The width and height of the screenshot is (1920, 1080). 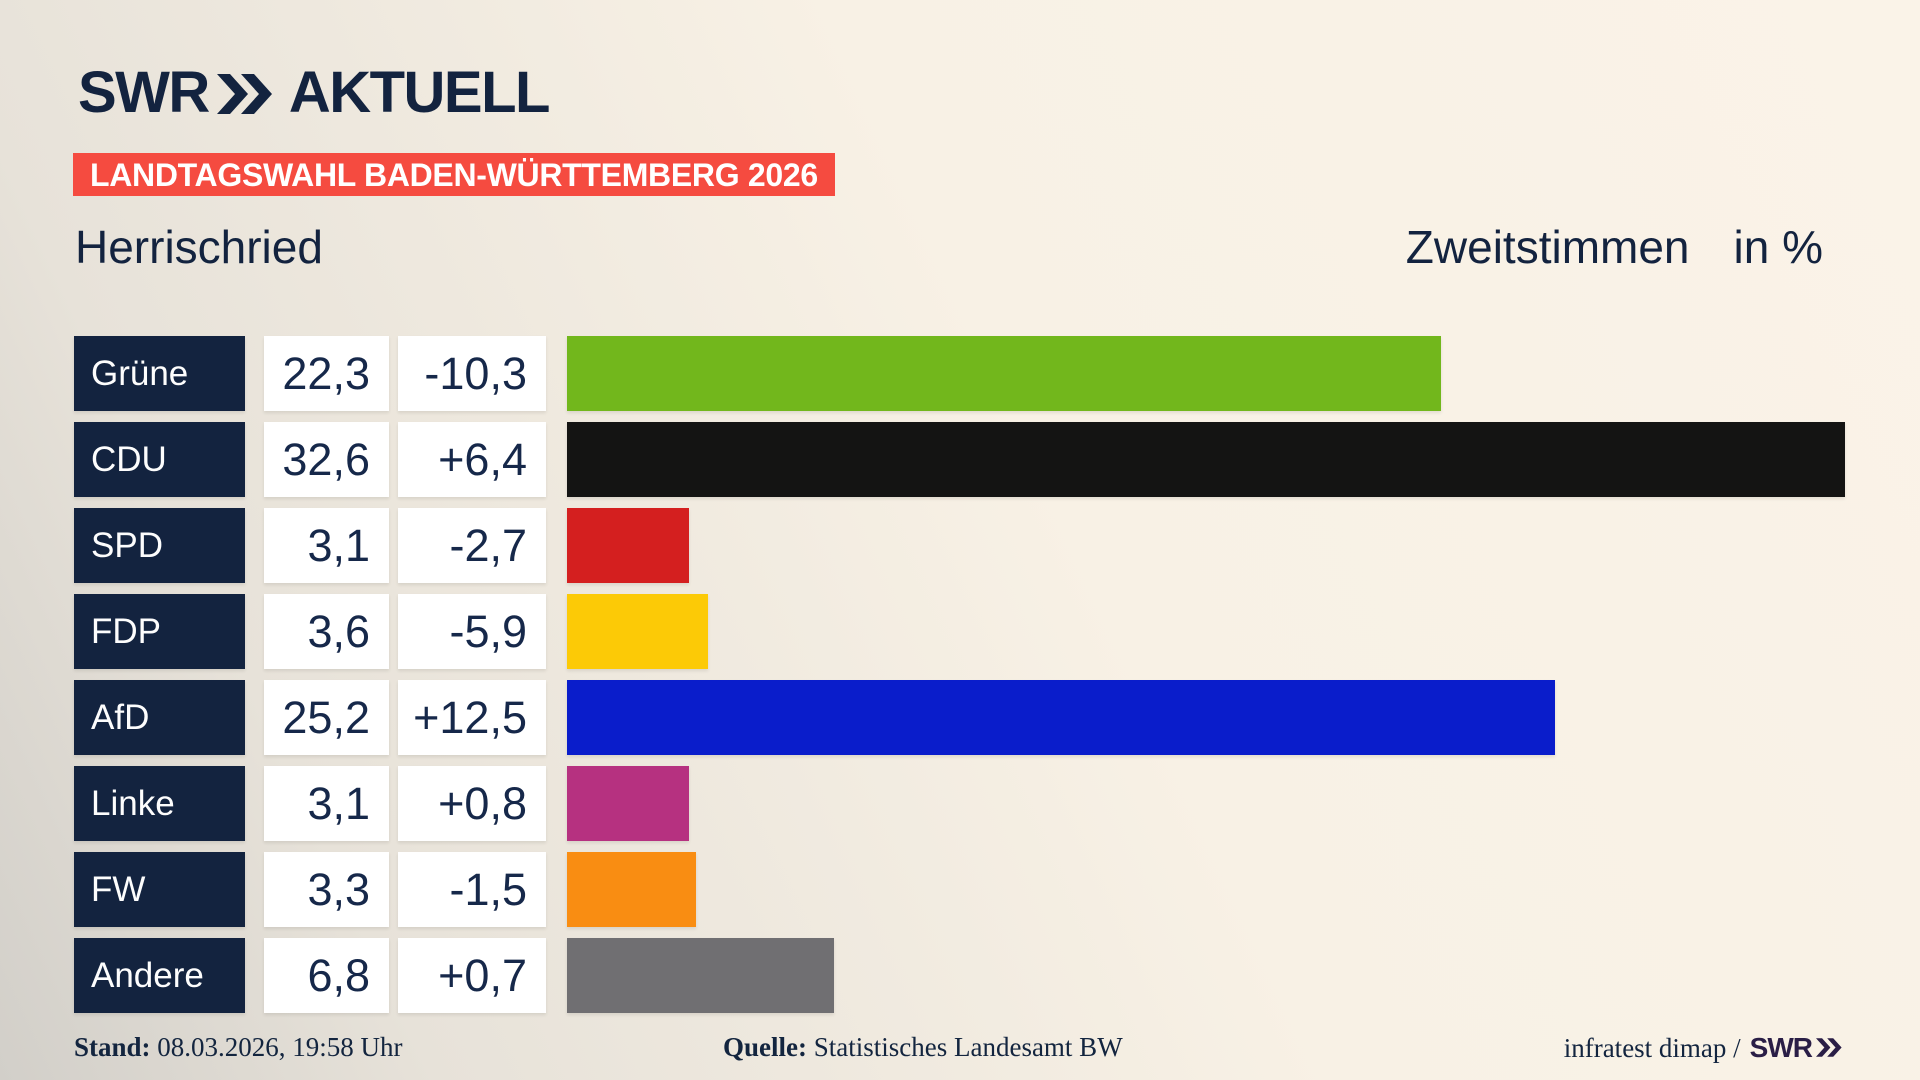 What do you see at coordinates (472, 717) in the screenshot?
I see `party-diff: +12,5` at bounding box center [472, 717].